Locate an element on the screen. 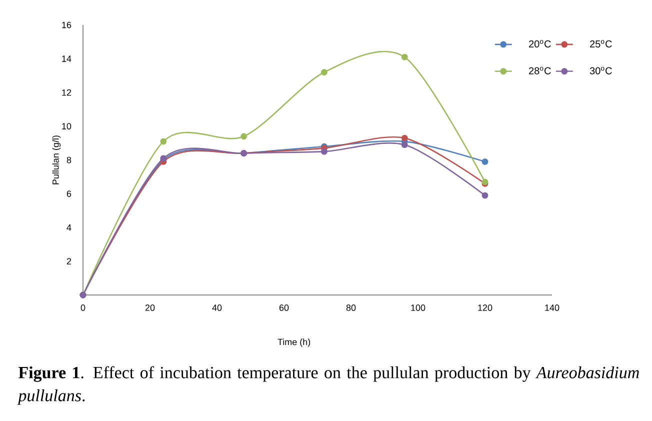 The image size is (652, 421). text: Figure 1. Effect of incubation temperature on the pullulan production by Aureobasidium pullulans. is located at coordinates (328, 385).